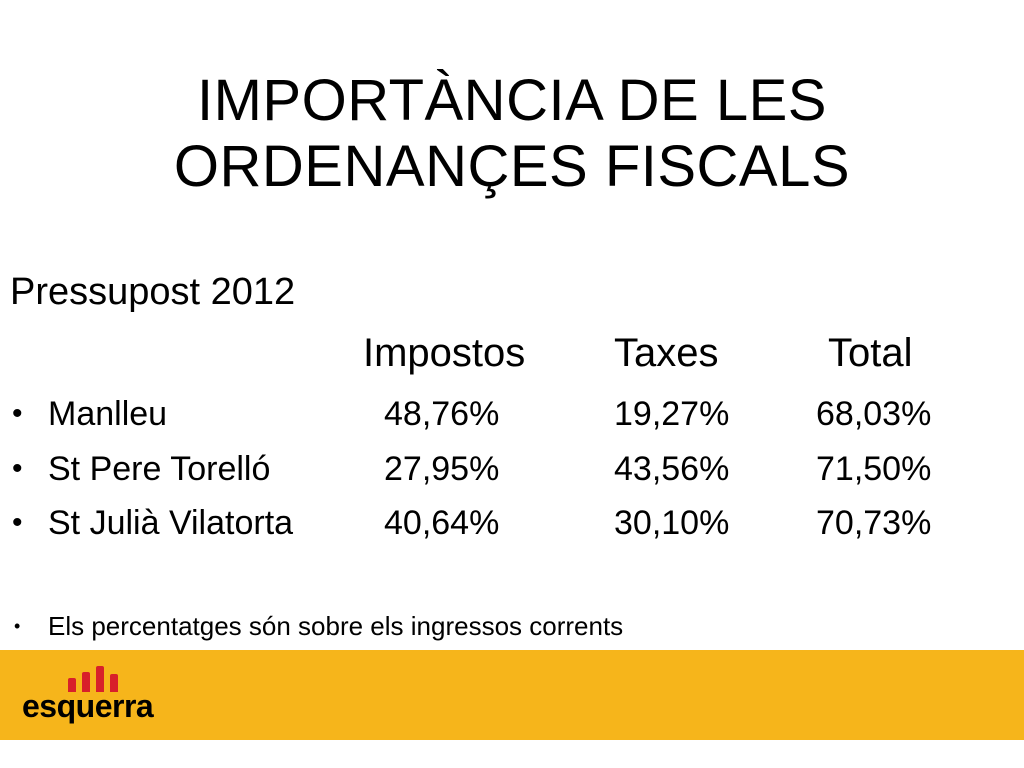  I want to click on bottom-margin, so click(512, 754).